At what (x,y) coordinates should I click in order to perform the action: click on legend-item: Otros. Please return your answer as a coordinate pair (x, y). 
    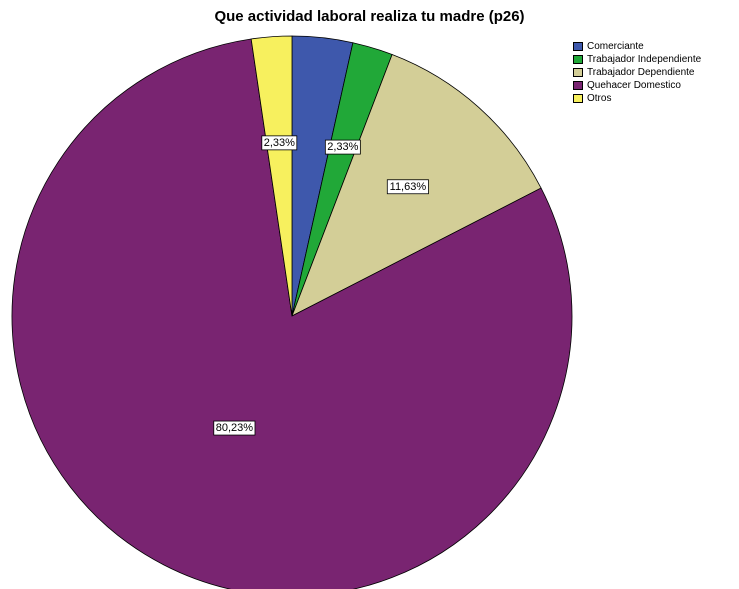
    Looking at the image, I should click on (637, 98).